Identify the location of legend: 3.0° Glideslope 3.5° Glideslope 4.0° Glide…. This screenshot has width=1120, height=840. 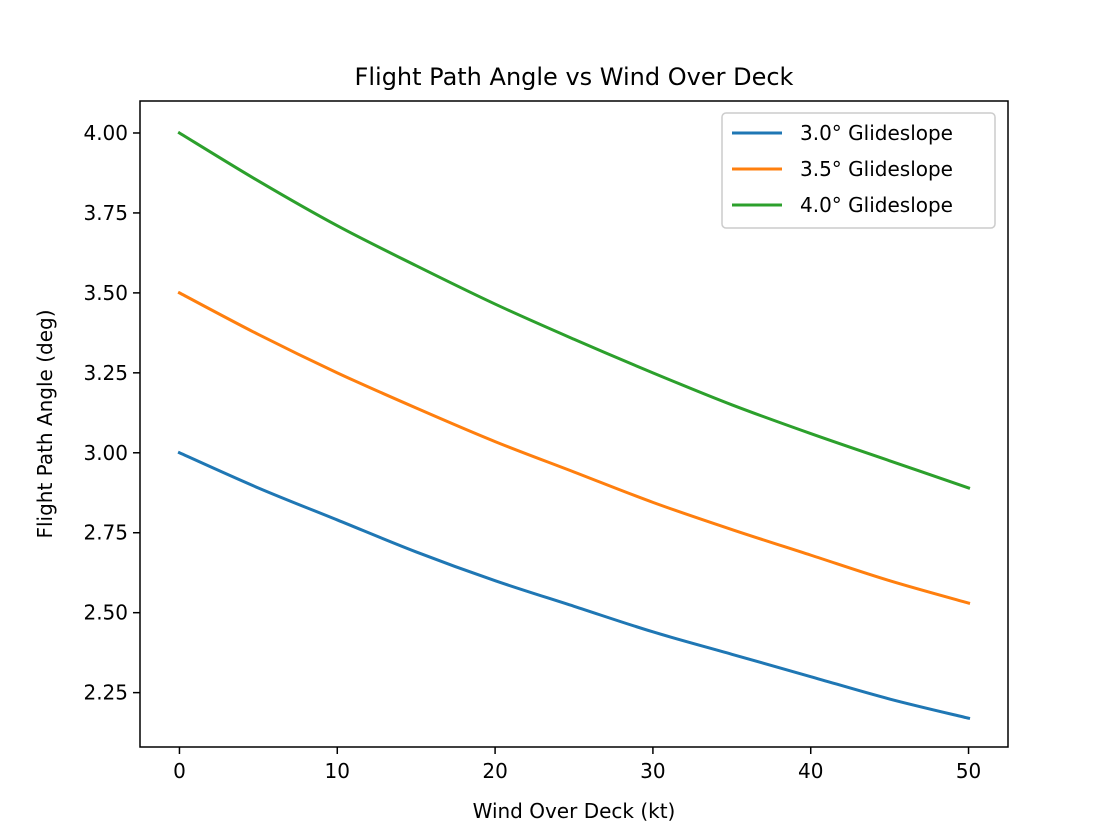
(858, 170).